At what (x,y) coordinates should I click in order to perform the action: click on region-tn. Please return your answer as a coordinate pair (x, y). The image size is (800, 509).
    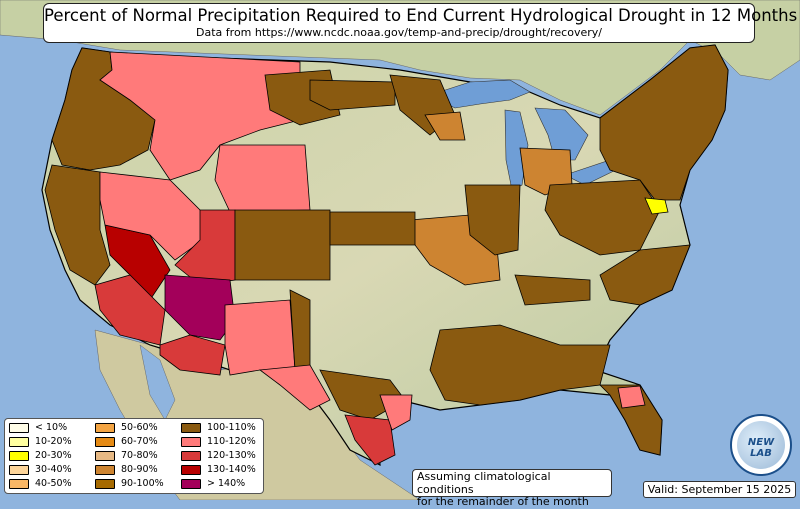
    Looking at the image, I should click on (552, 290).